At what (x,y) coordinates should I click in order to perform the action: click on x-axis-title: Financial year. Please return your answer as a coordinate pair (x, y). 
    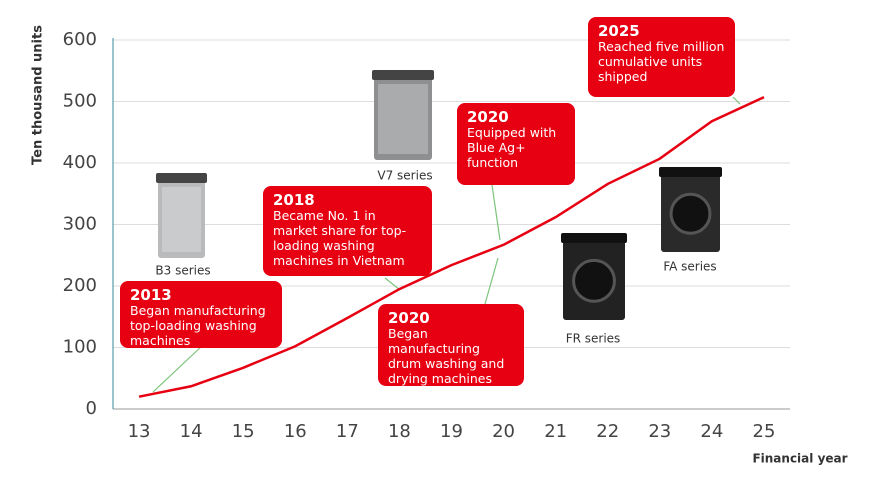
    Looking at the image, I should click on (799, 459).